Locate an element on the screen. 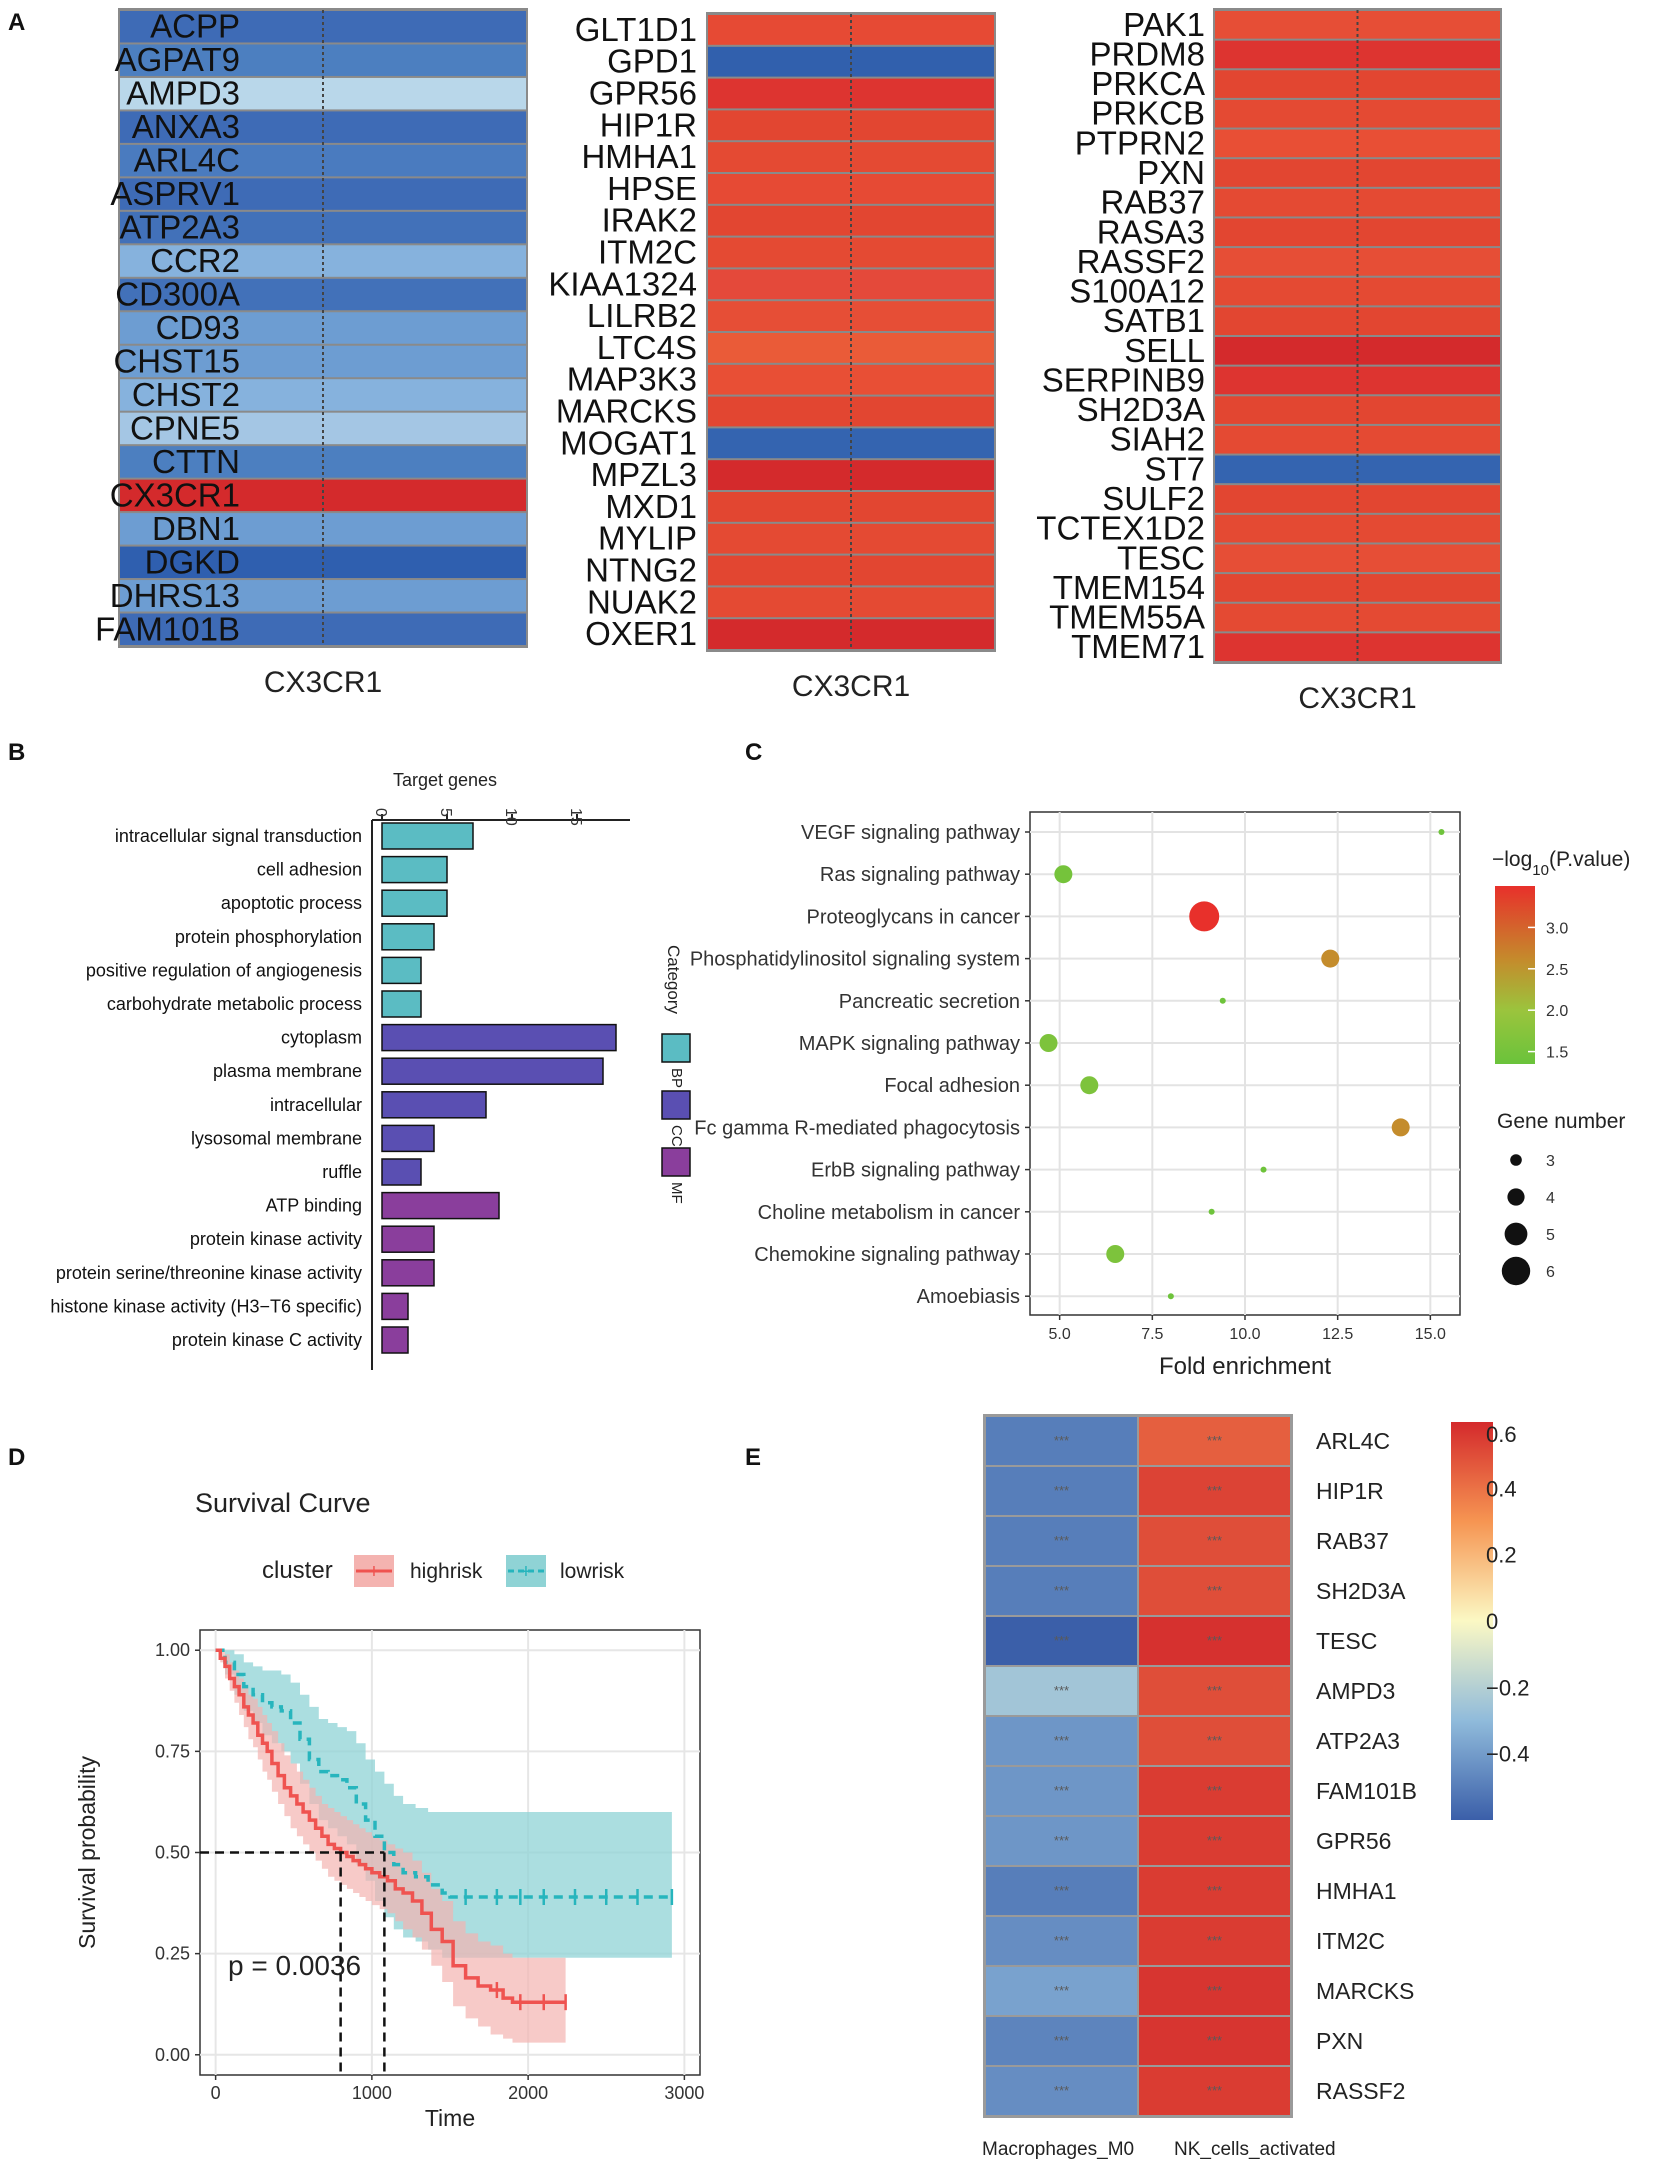 The width and height of the screenshot is (1654, 2162). gene-label-ntng2: NTNG2 is located at coordinates (641, 570).